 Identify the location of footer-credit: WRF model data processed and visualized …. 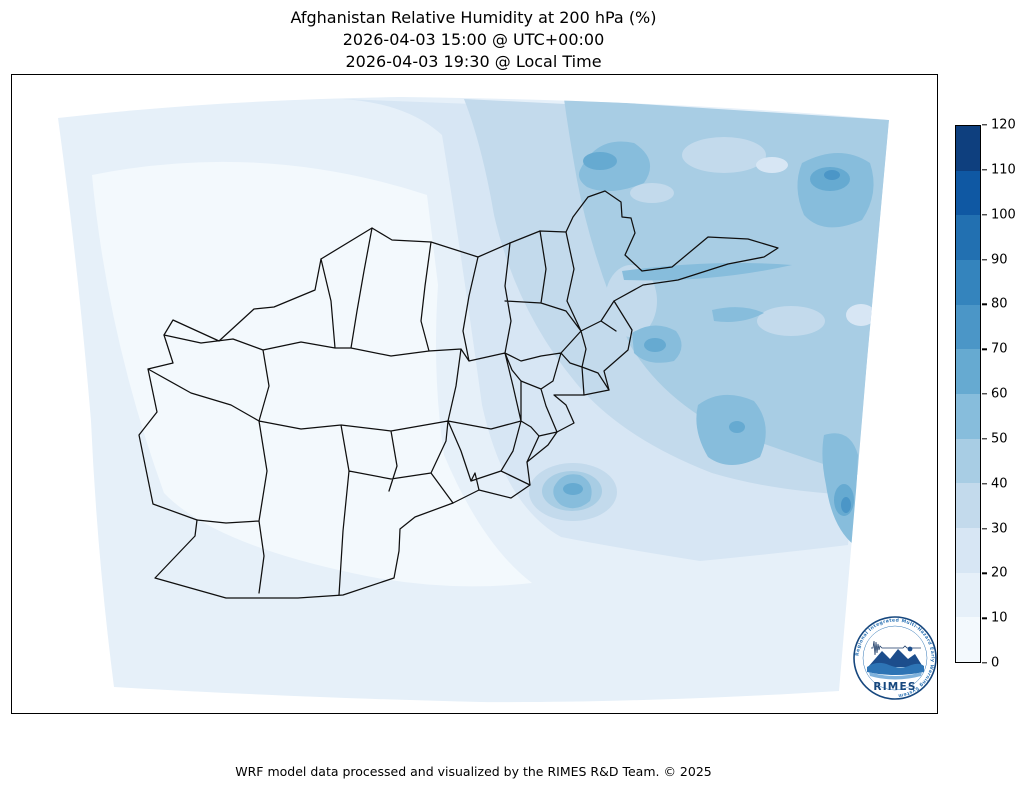
(473, 771).